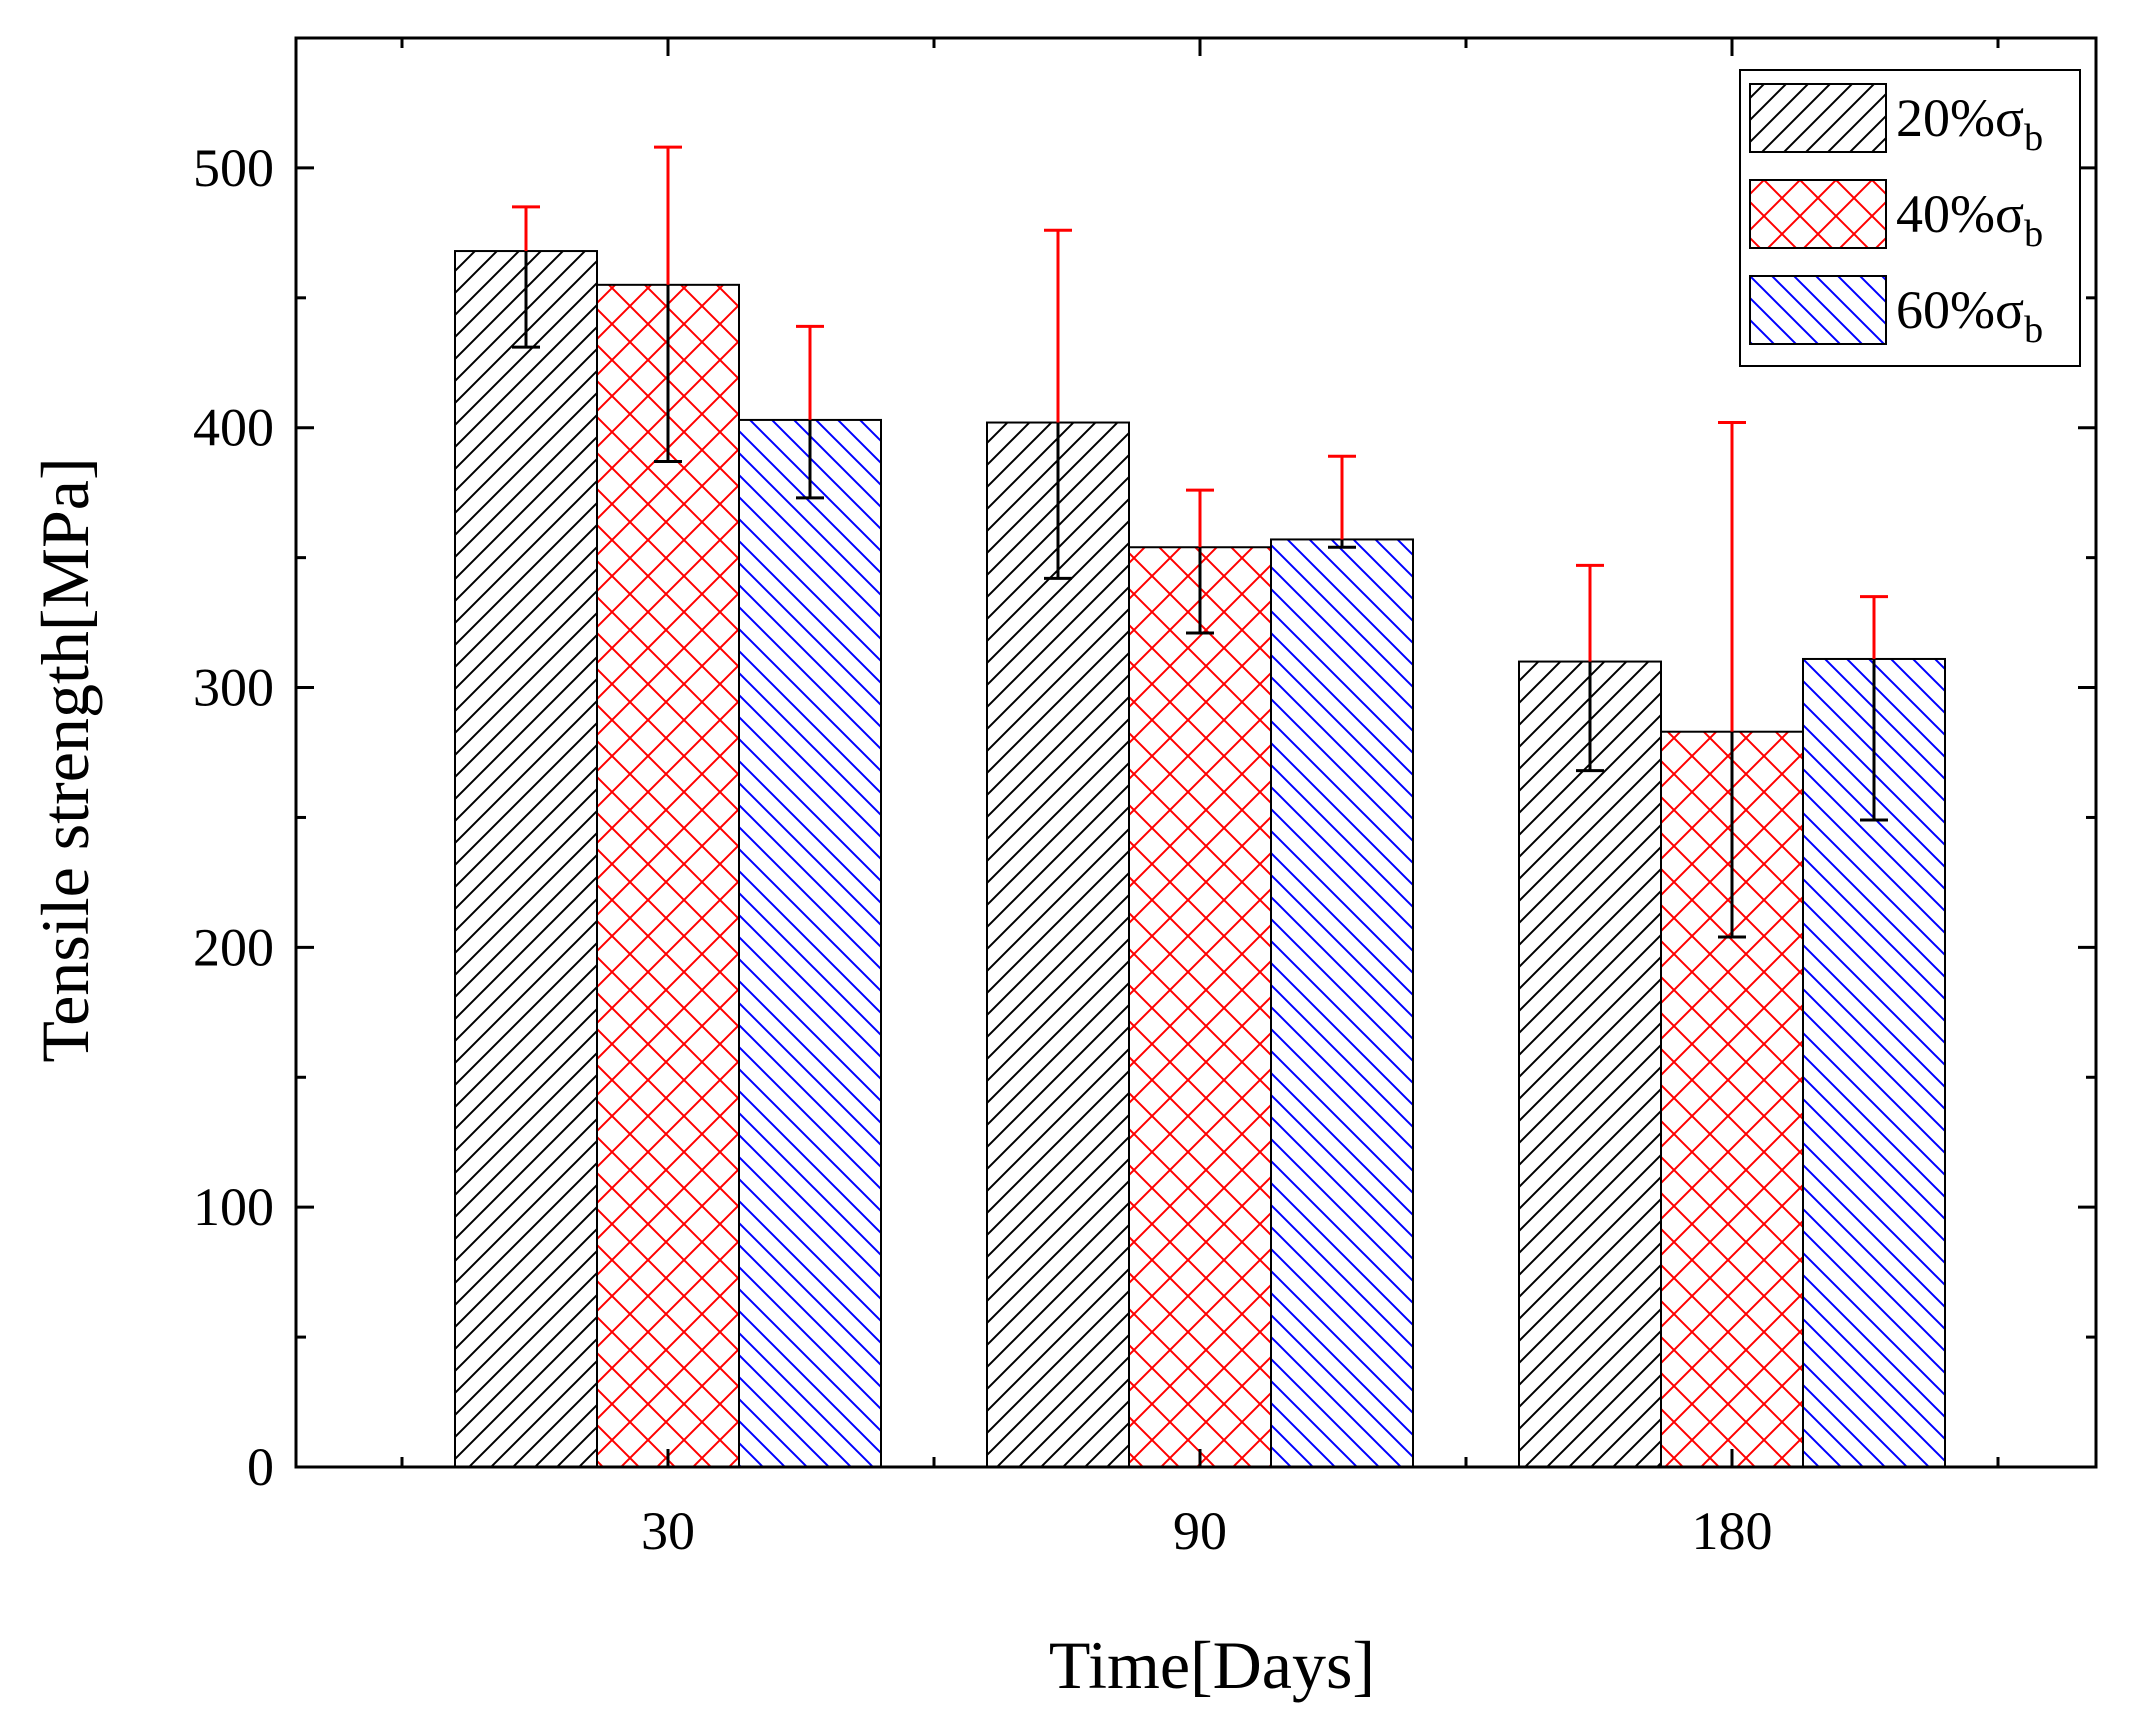 The height and width of the screenshot is (1728, 2132). I want to click on legend-label: 40%σb, so click(1969, 219).